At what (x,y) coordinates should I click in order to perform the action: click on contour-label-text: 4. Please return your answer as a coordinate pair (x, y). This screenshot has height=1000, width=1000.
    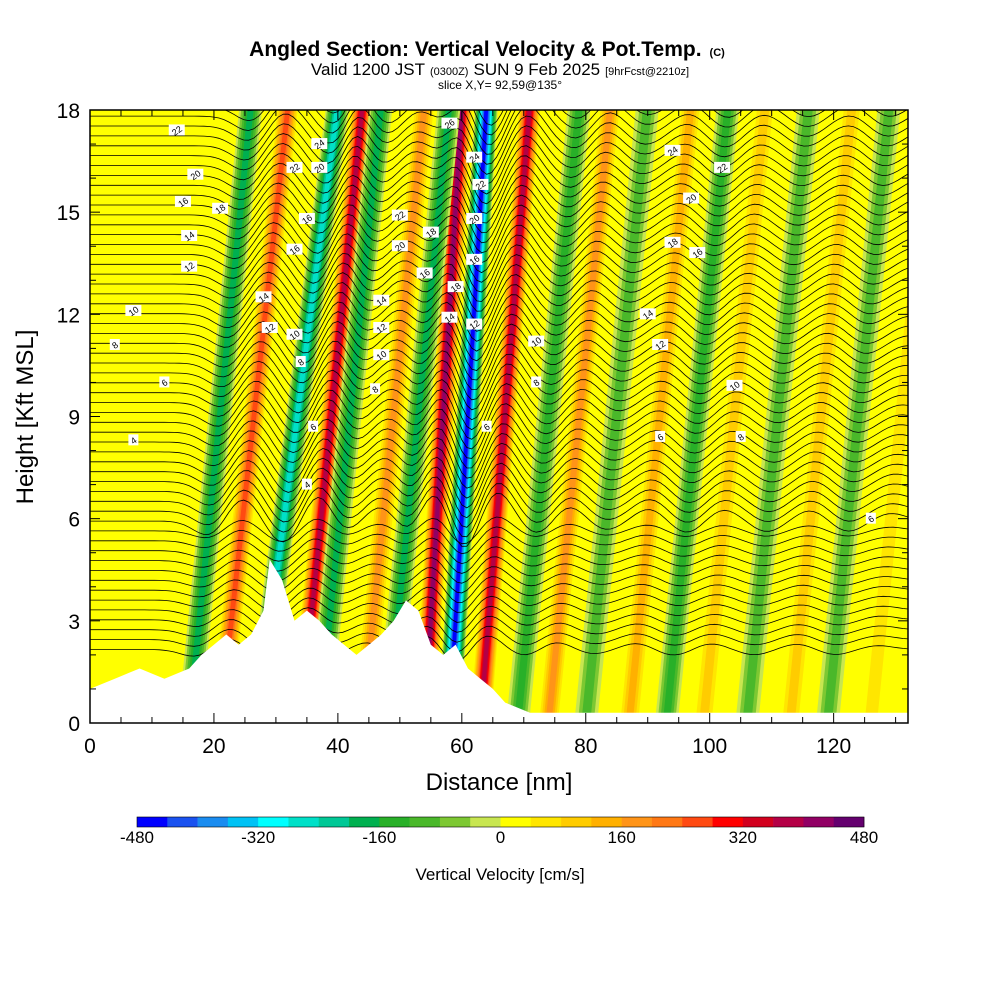
    Looking at the image, I should click on (307, 484).